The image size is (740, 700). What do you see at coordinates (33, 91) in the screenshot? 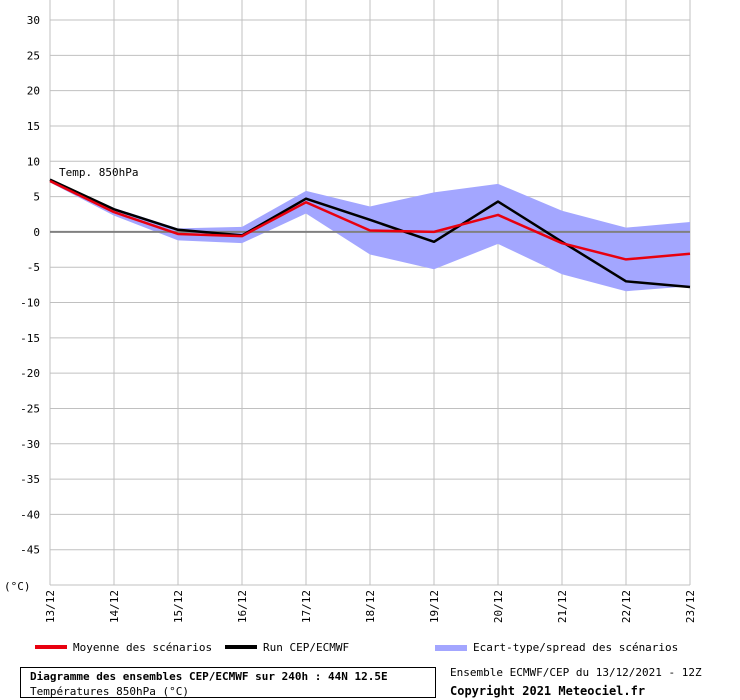
I see `y-tick-label: 20` at bounding box center [33, 91].